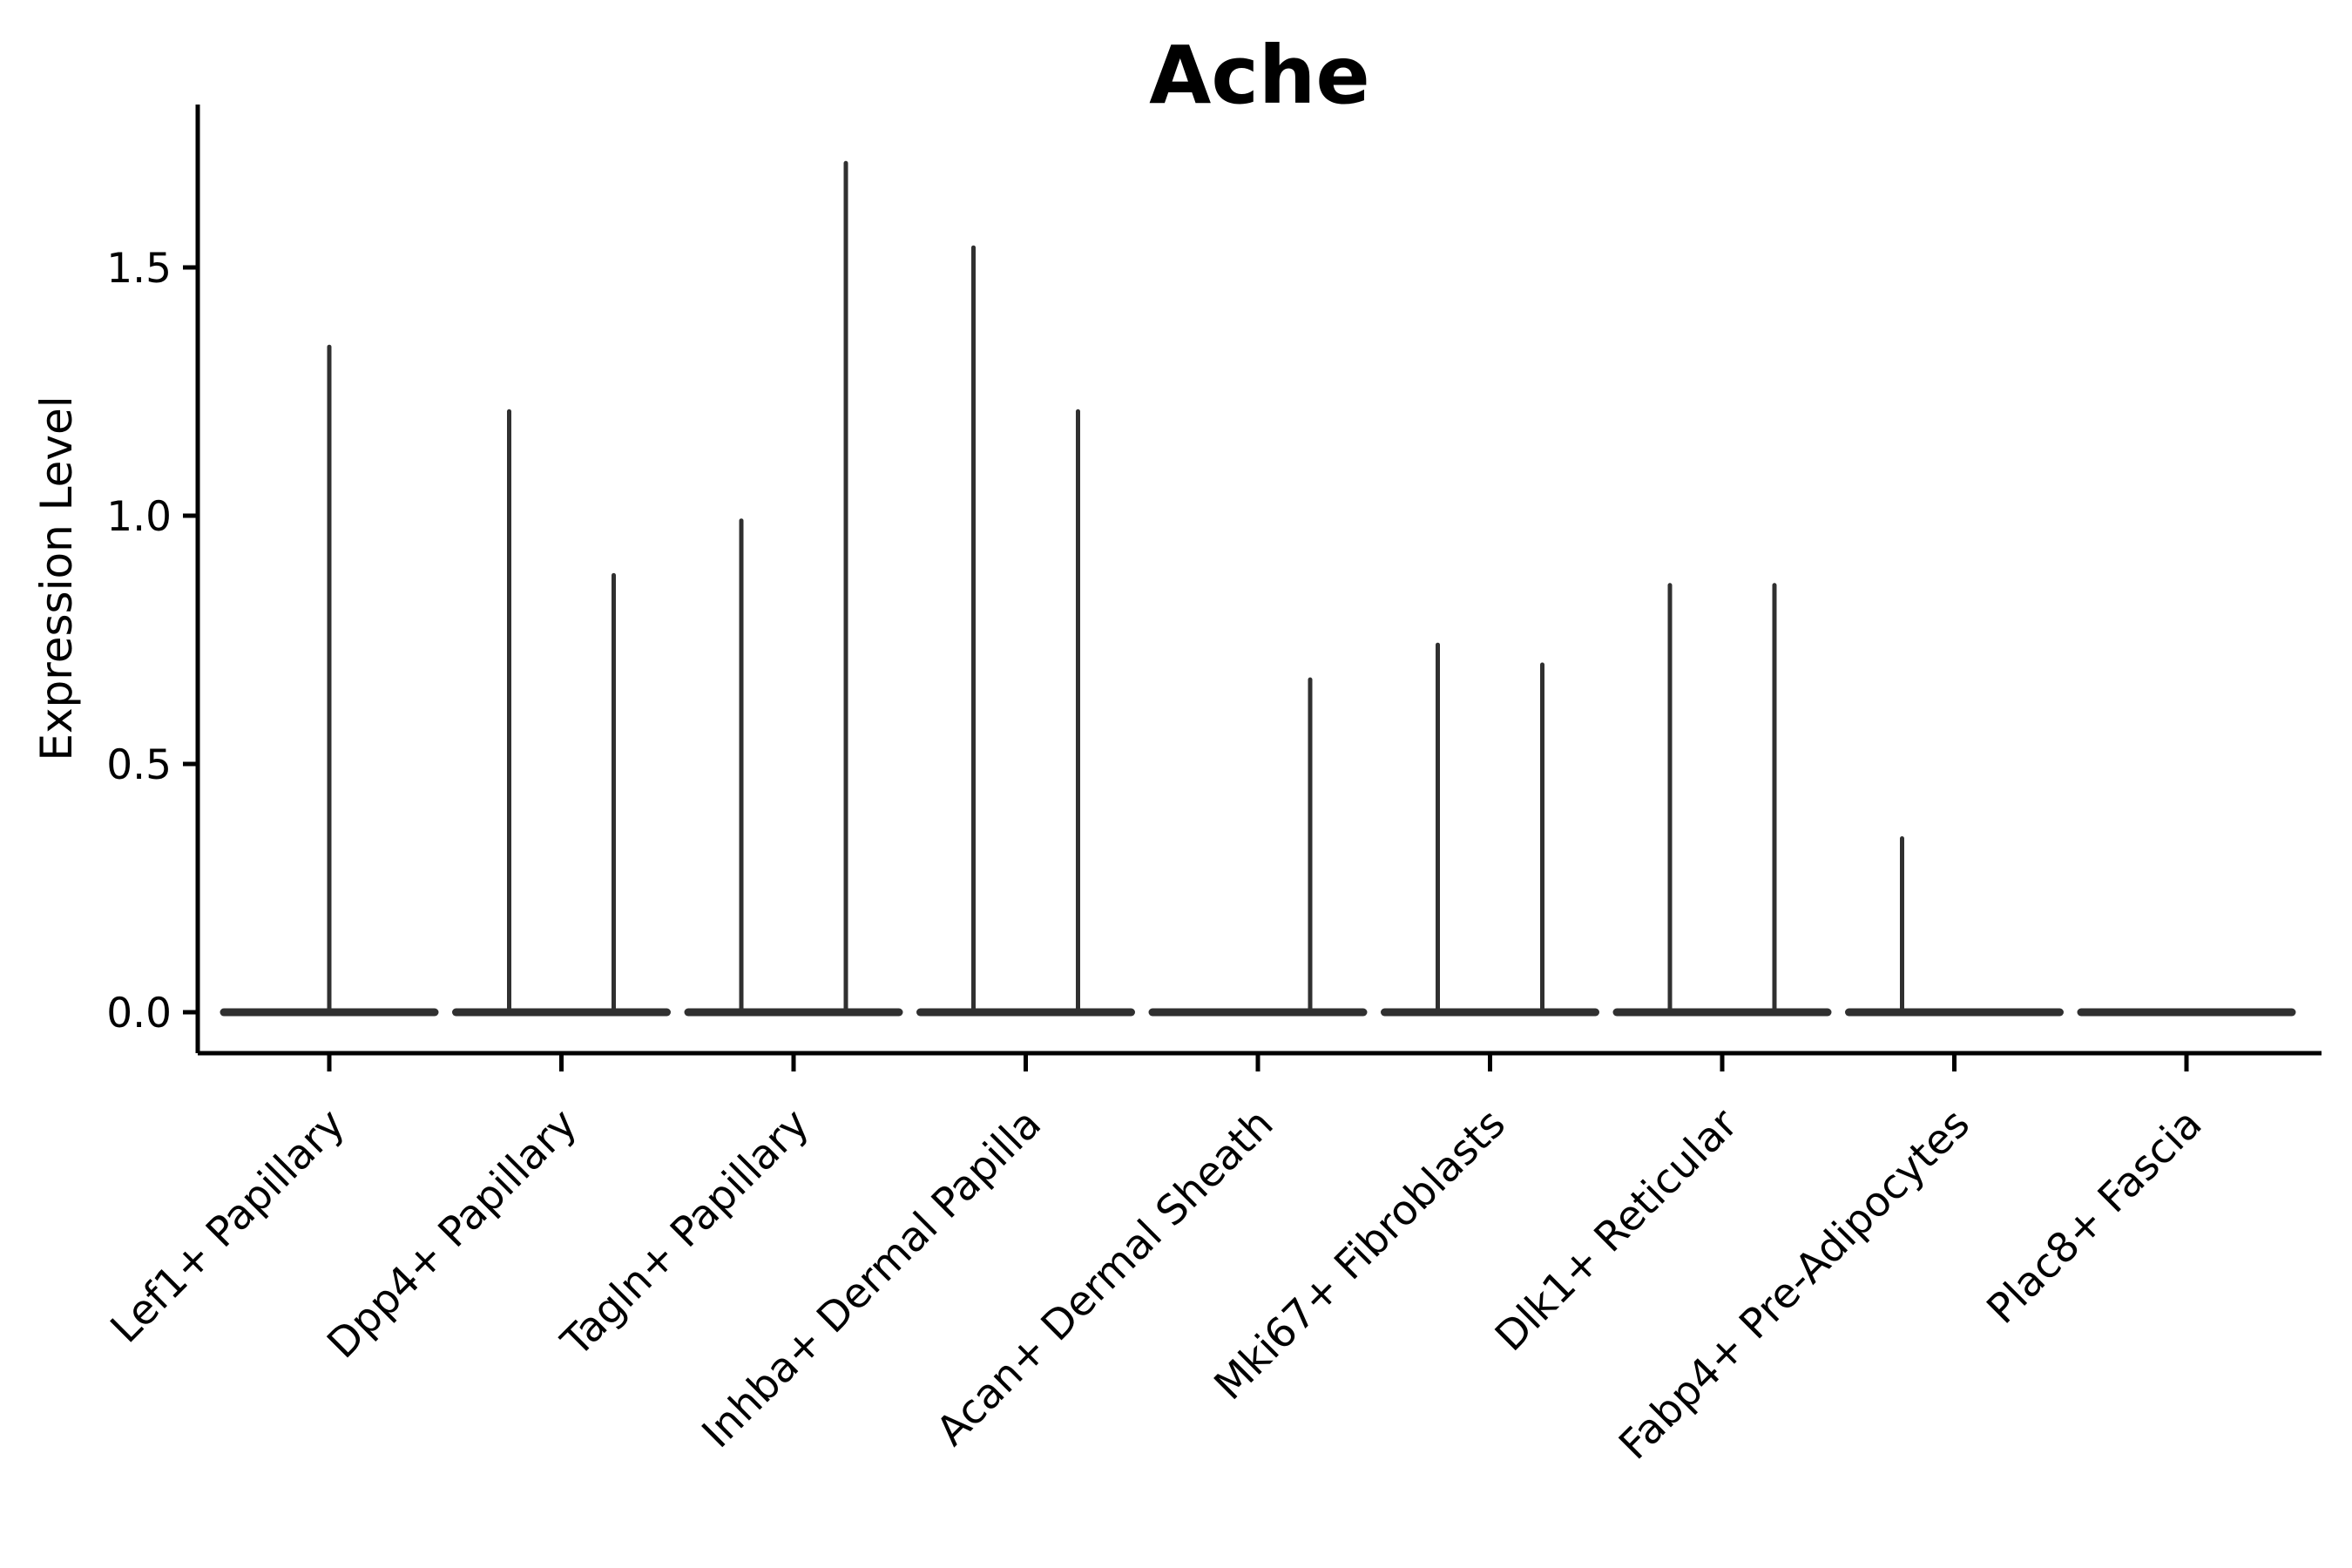  Describe the element at coordinates (452, 1234) in the screenshot. I see `x-tick-label: Dpp4+ Papillary` at that location.